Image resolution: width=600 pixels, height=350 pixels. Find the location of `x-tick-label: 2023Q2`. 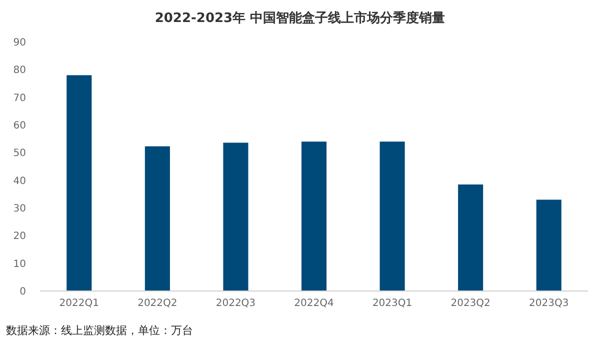

x-tick-label: 2023Q2 is located at coordinates (470, 303).